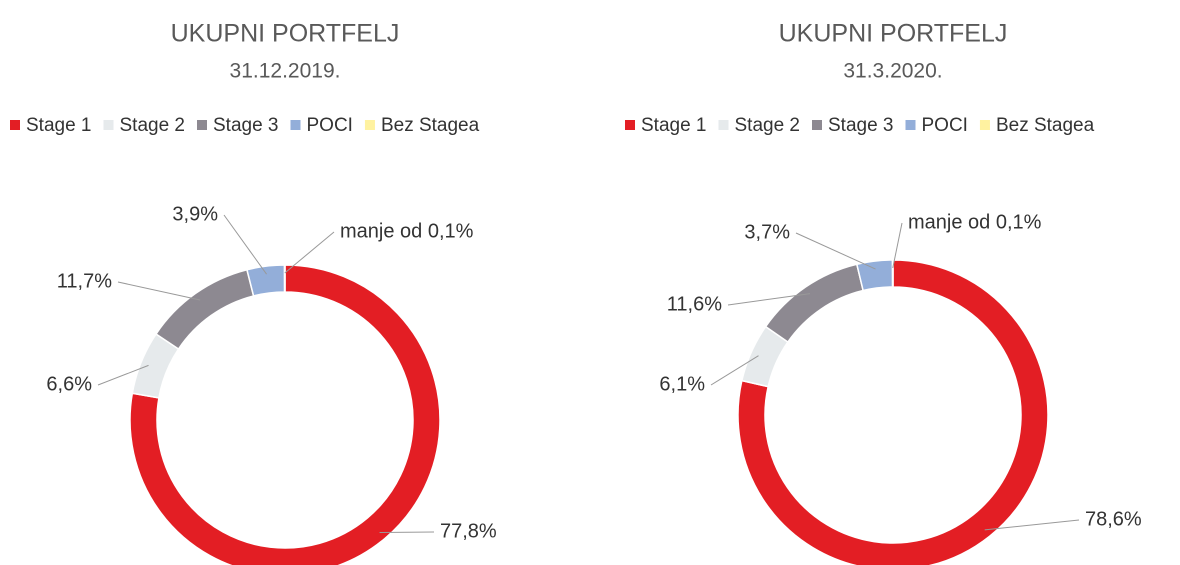  What do you see at coordinates (69, 384) in the screenshot?
I see `data-label: 6,6%` at bounding box center [69, 384].